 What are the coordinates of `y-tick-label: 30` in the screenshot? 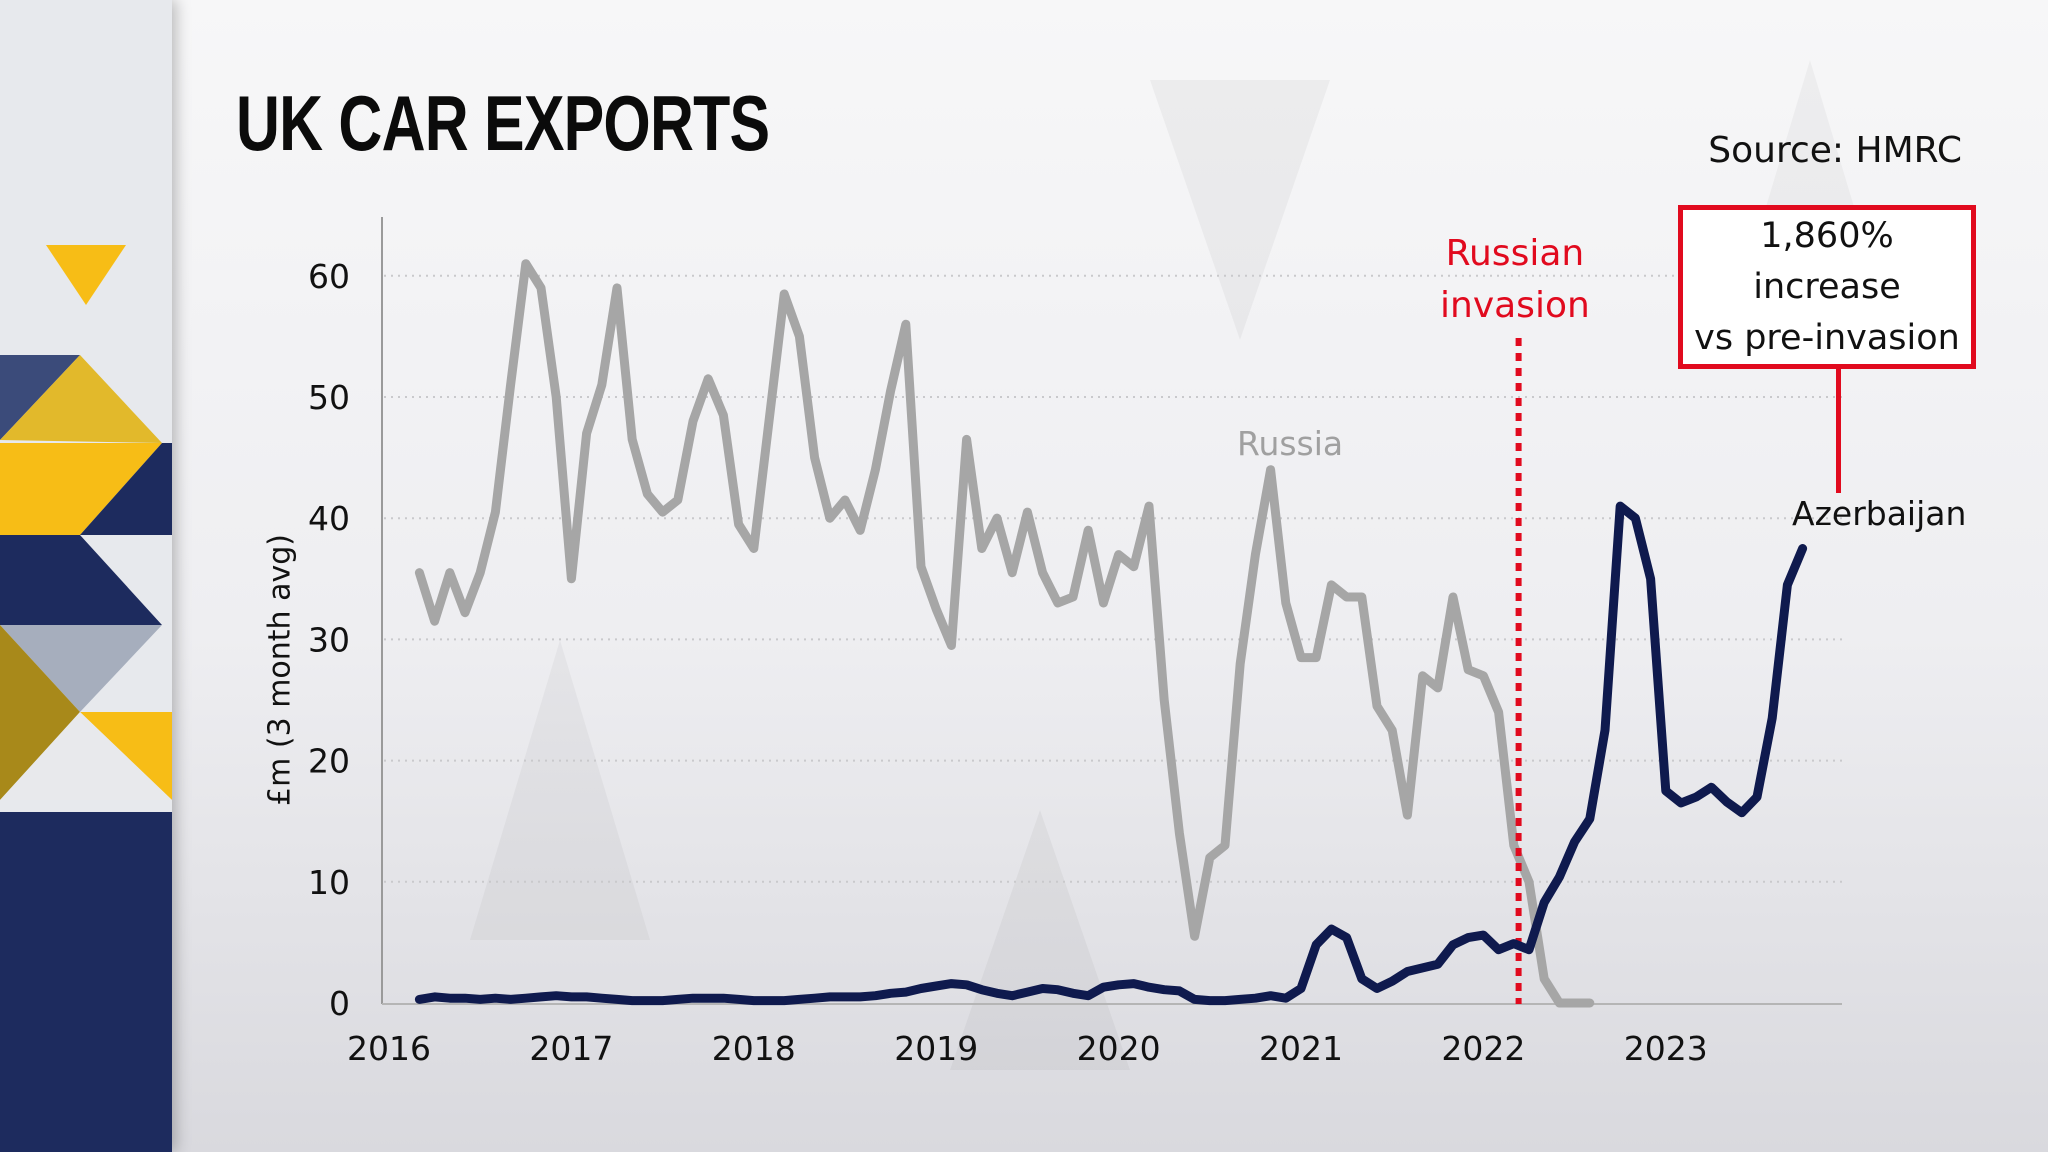 It's located at (329, 639).